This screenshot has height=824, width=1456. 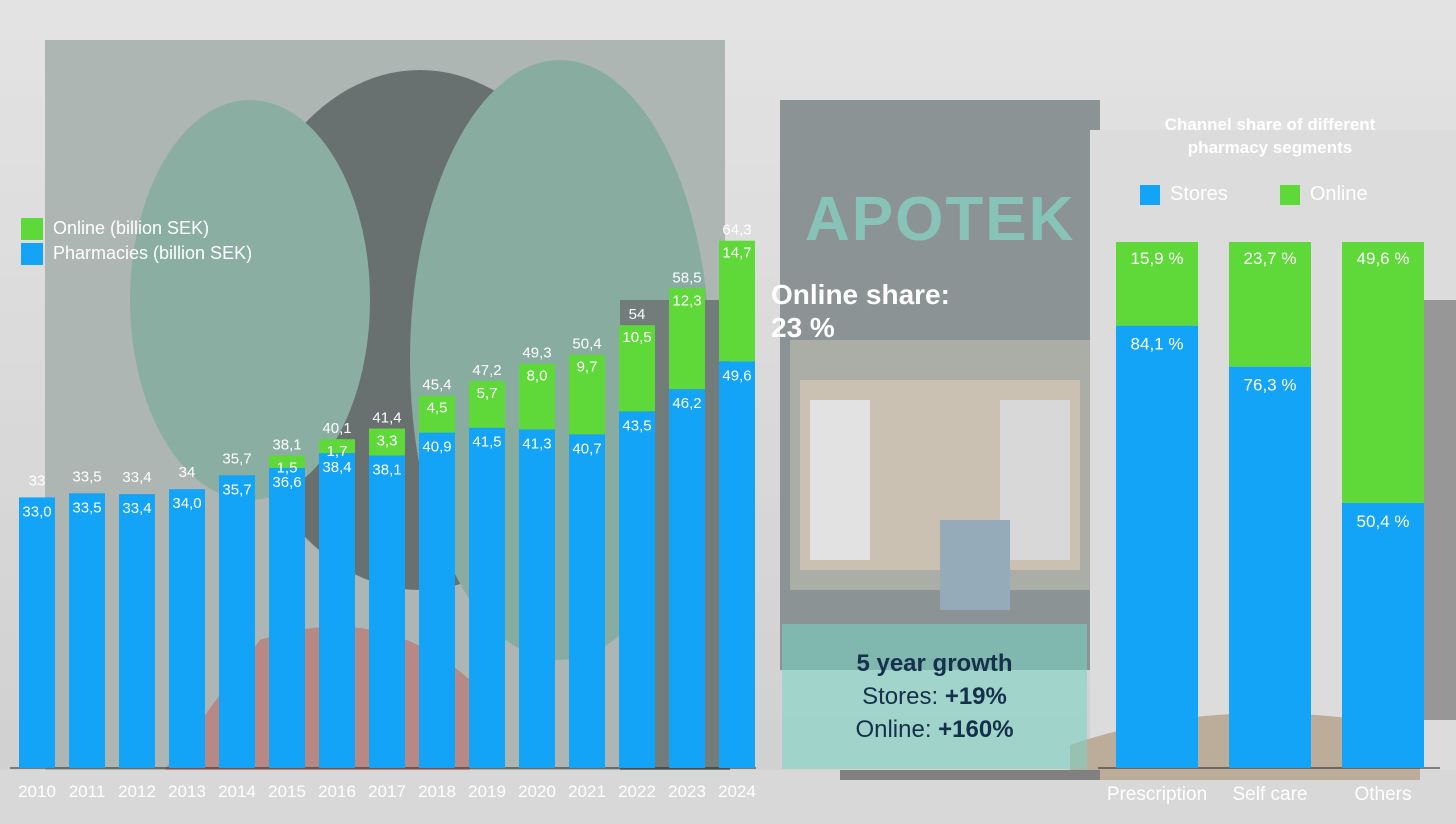 What do you see at coordinates (636, 425) in the screenshot?
I see `pharmacies-value-label-2022: 43,5` at bounding box center [636, 425].